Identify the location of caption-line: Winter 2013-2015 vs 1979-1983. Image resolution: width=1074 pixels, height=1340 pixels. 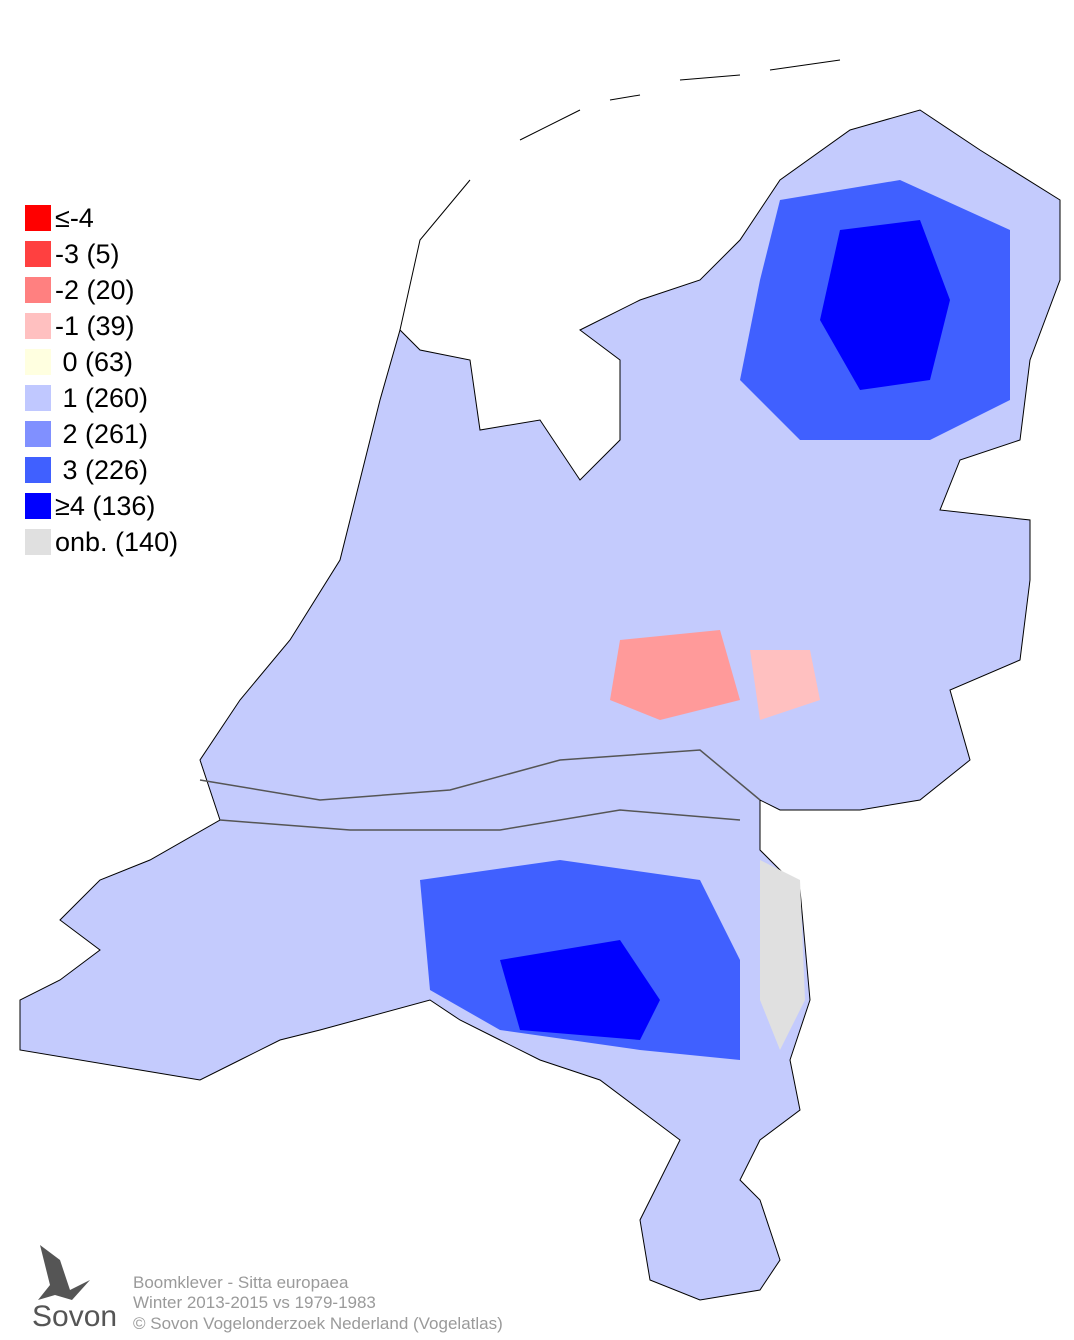
(254, 1302).